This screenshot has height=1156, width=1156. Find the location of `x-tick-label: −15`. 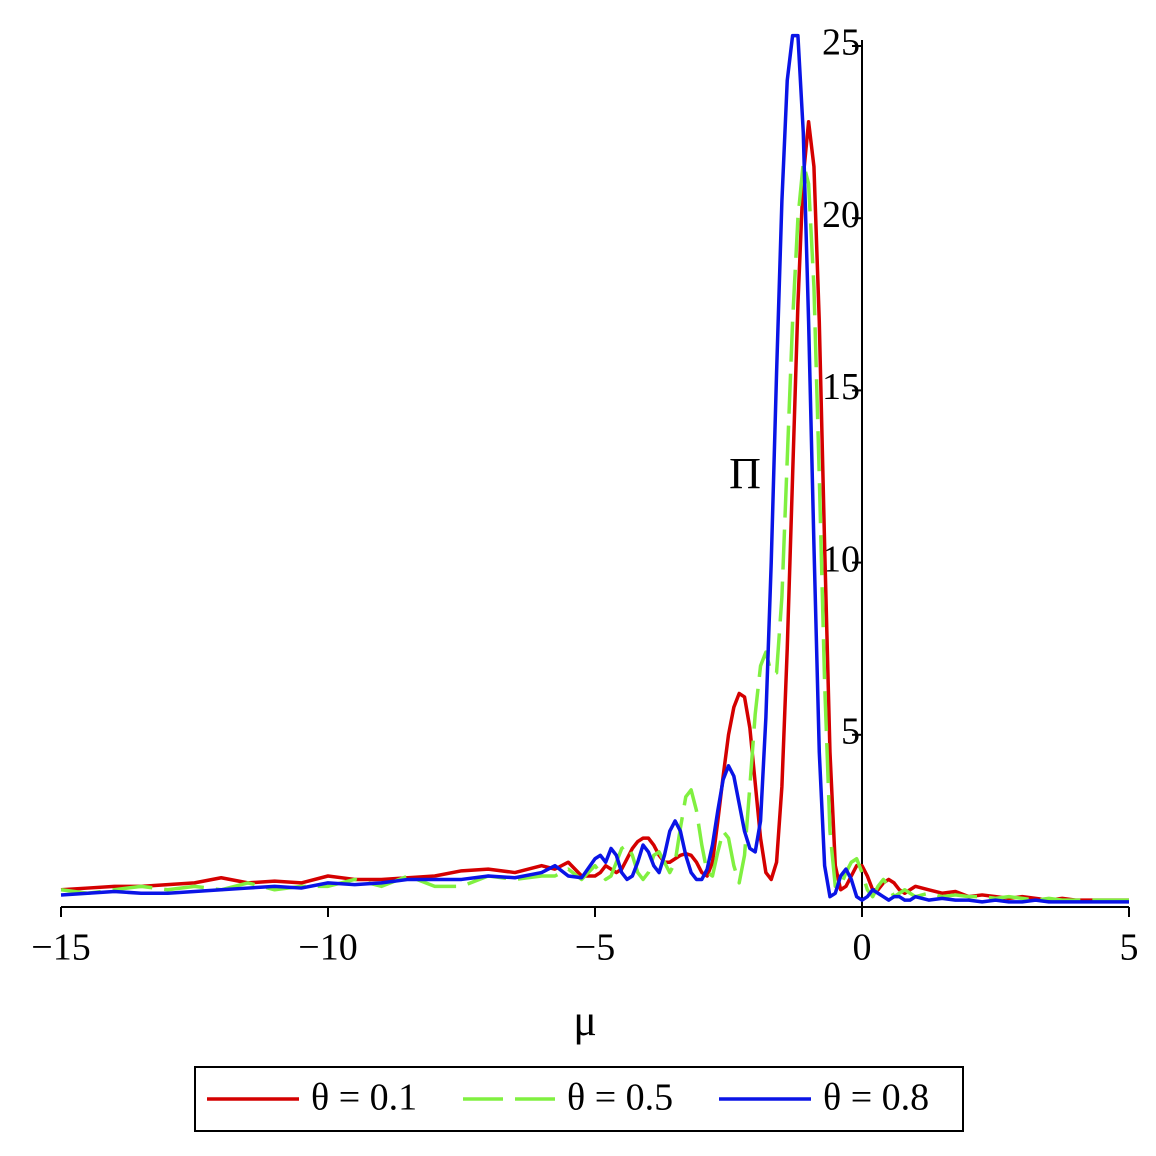

x-tick-label: −15 is located at coordinates (60, 948).